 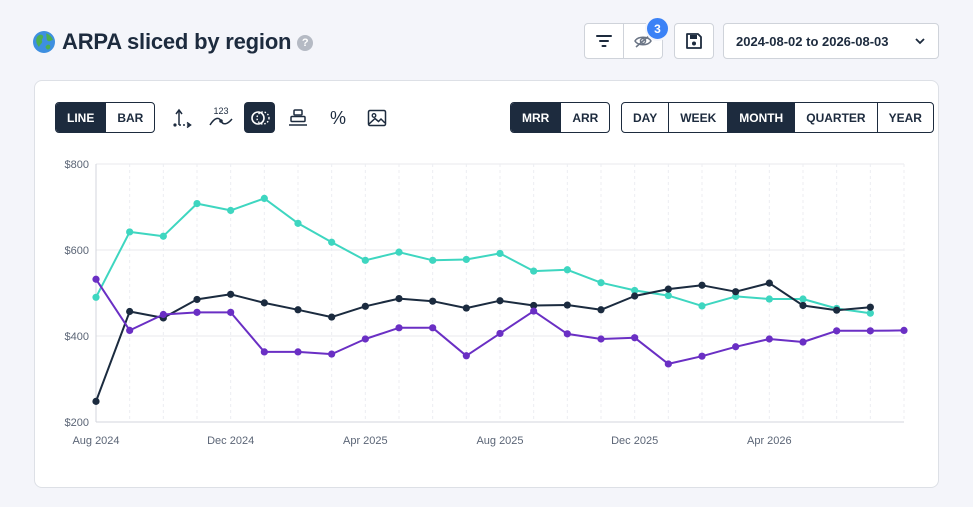 I want to click on chart-type-bar: BAR, so click(x=129, y=117).